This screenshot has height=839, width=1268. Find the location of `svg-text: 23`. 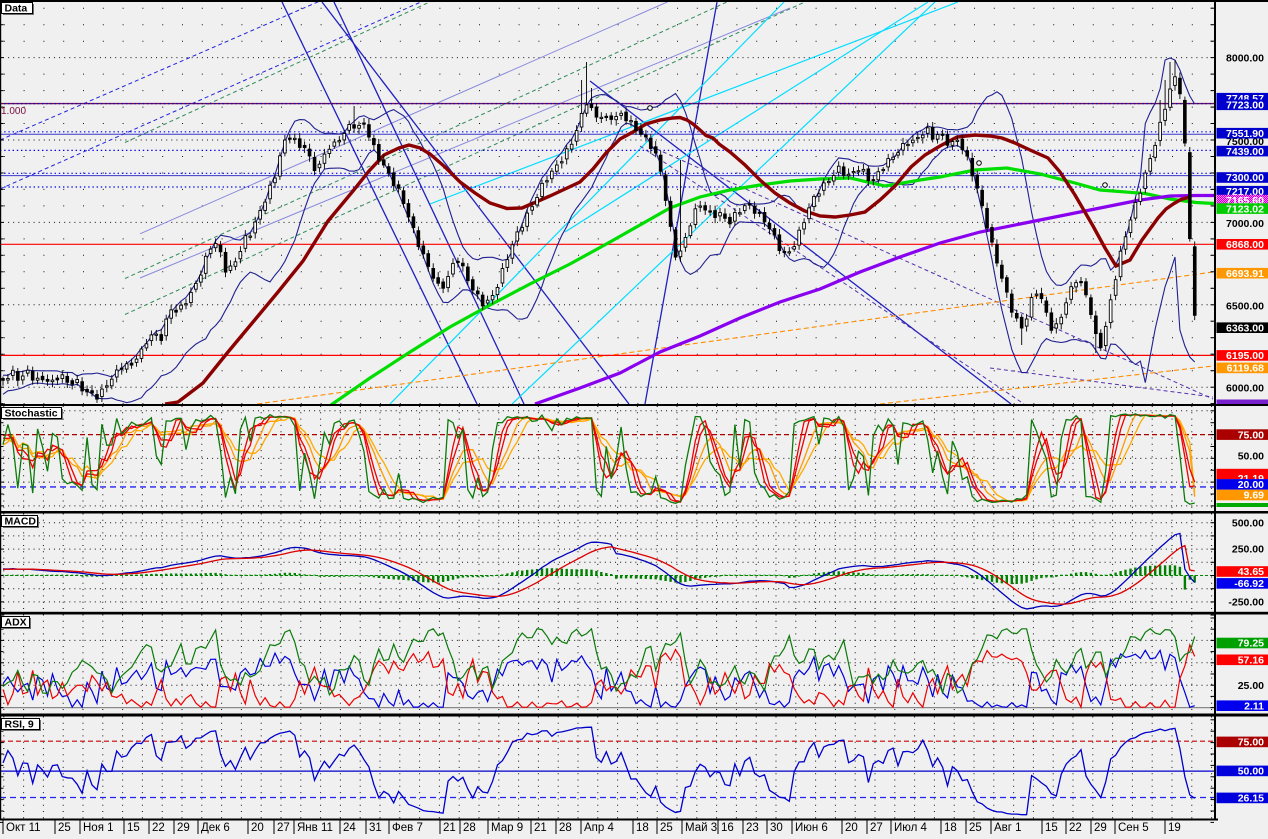

svg-text: 23 is located at coordinates (752, 828).